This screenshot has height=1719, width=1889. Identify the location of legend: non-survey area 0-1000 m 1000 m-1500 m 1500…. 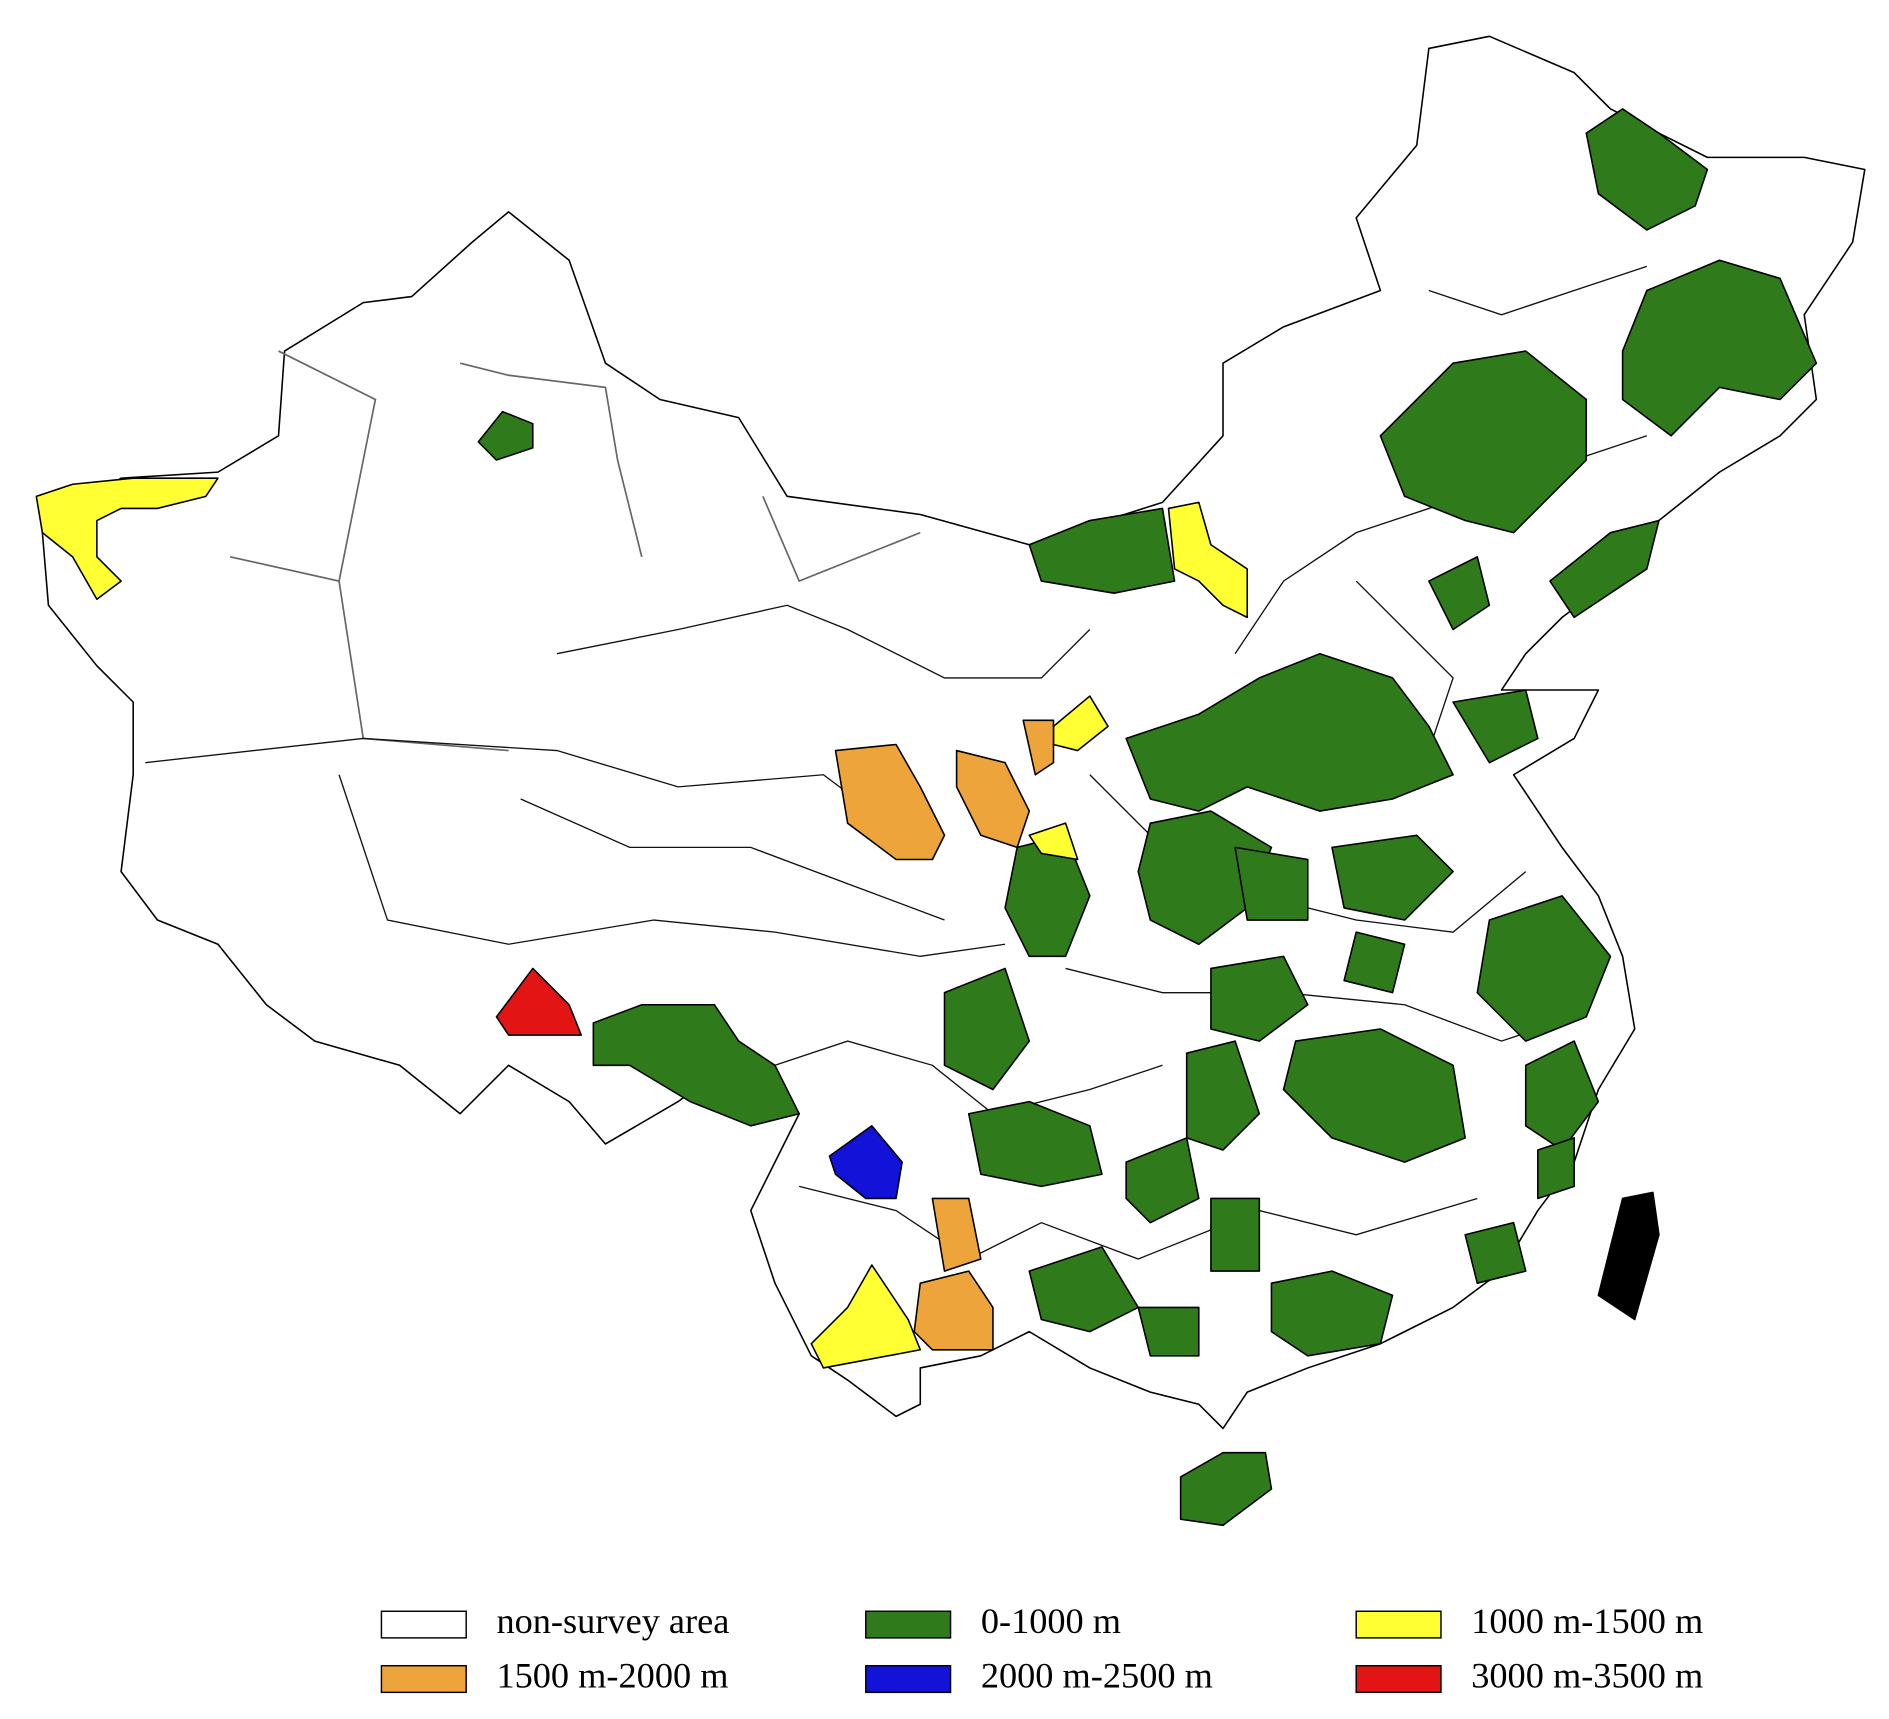
(1041, 1648).